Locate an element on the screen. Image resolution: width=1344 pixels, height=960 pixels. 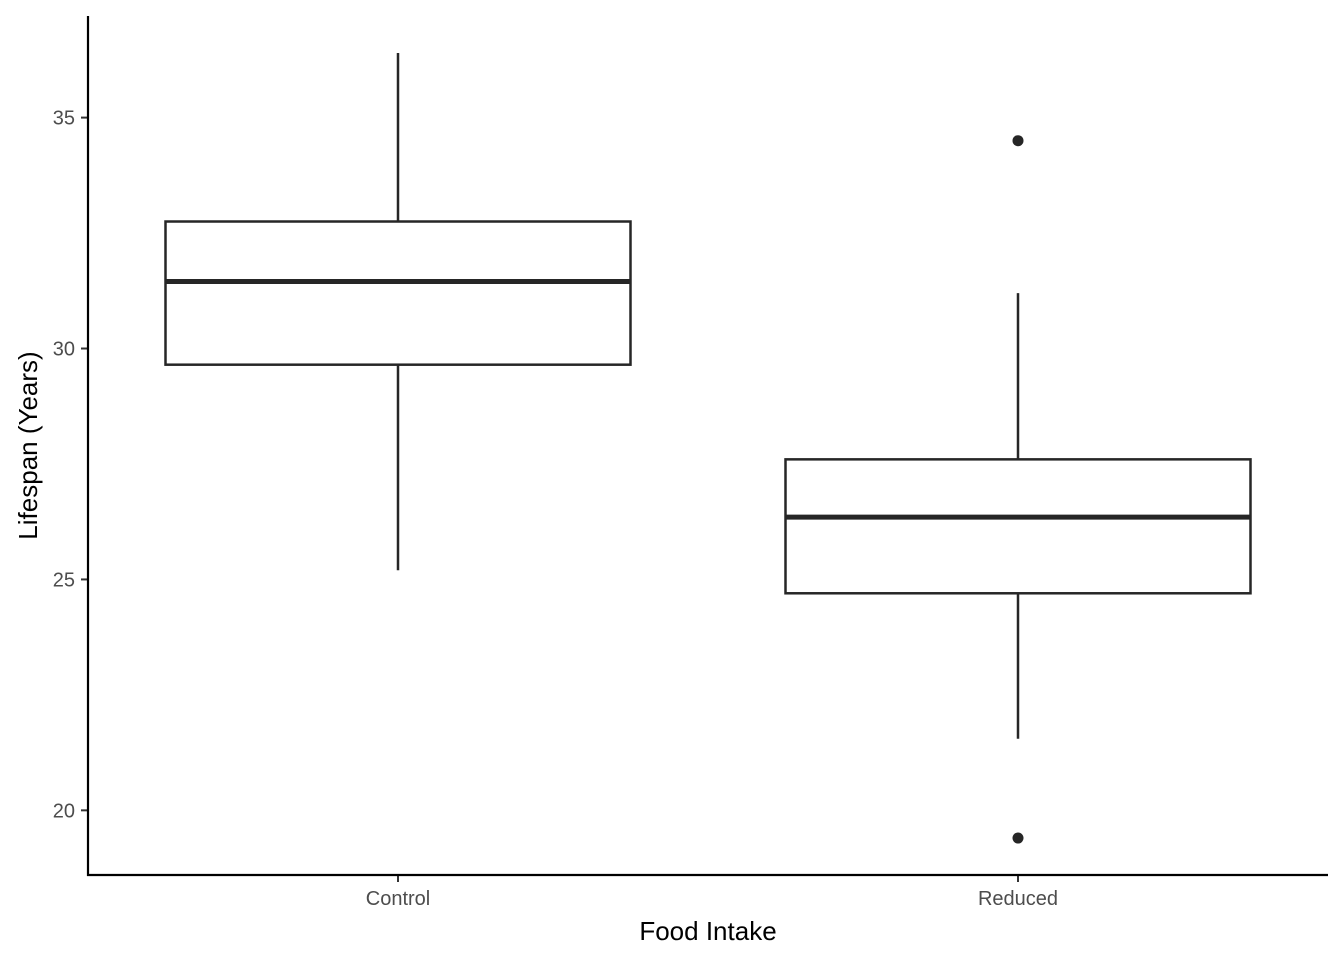
x-tick-label: Control is located at coordinates (398, 899).